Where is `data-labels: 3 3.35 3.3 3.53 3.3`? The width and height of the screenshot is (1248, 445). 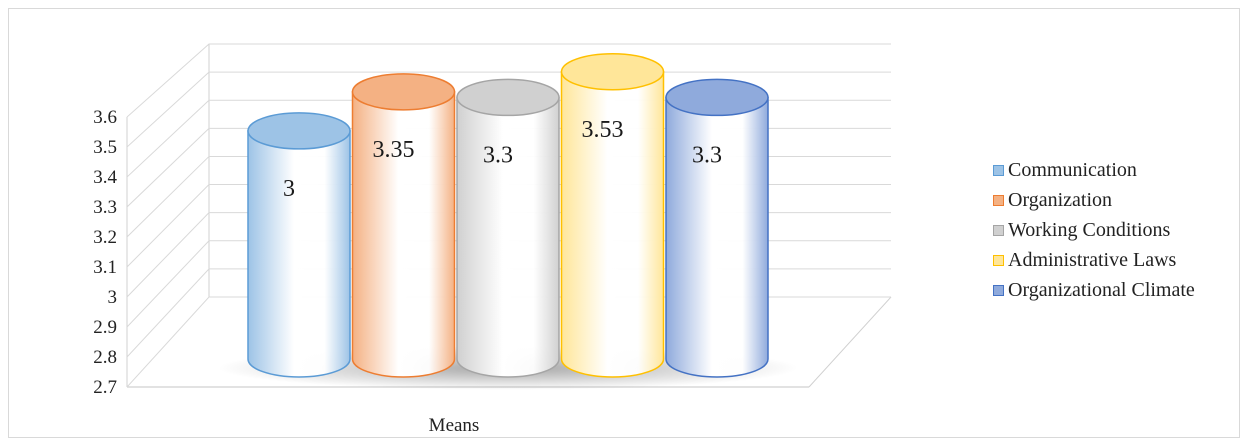
data-labels: 3 3.35 3.3 3.53 3.3 is located at coordinates (502, 159).